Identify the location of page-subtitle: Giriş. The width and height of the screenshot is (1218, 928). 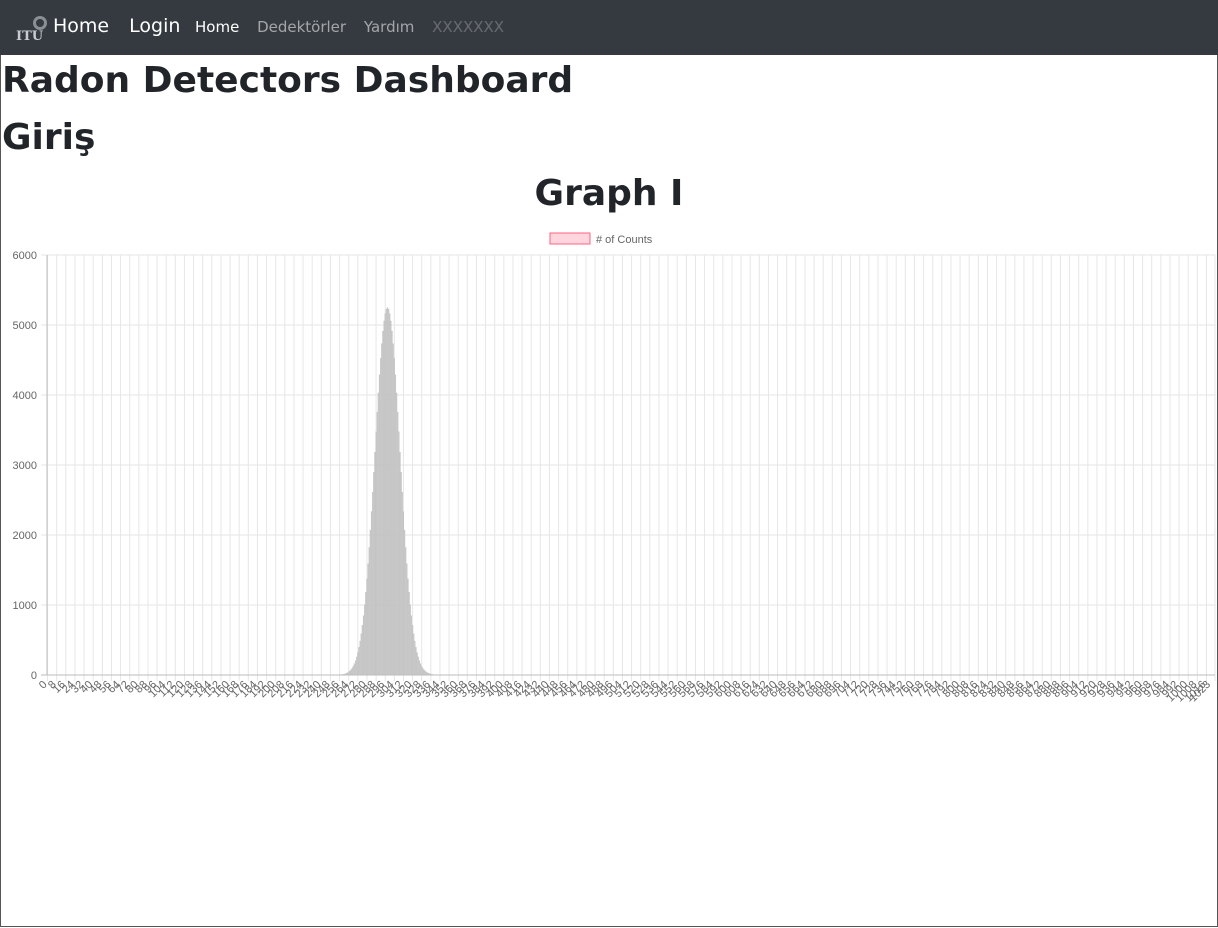
(49, 137).